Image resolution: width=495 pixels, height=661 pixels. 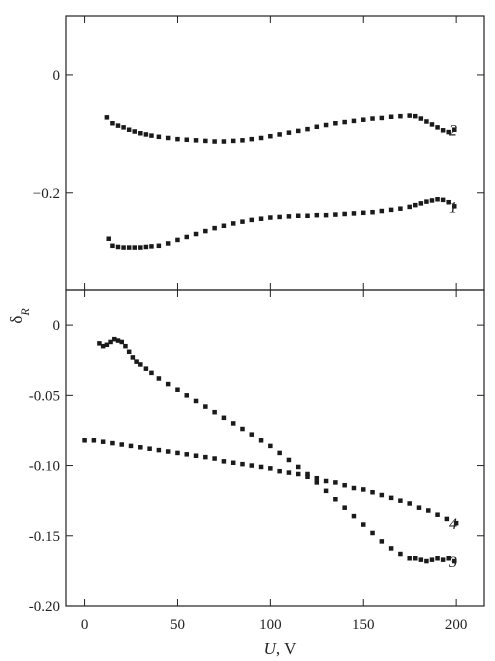 What do you see at coordinates (453, 207) in the screenshot?
I see `curve-label-1: 1` at bounding box center [453, 207].